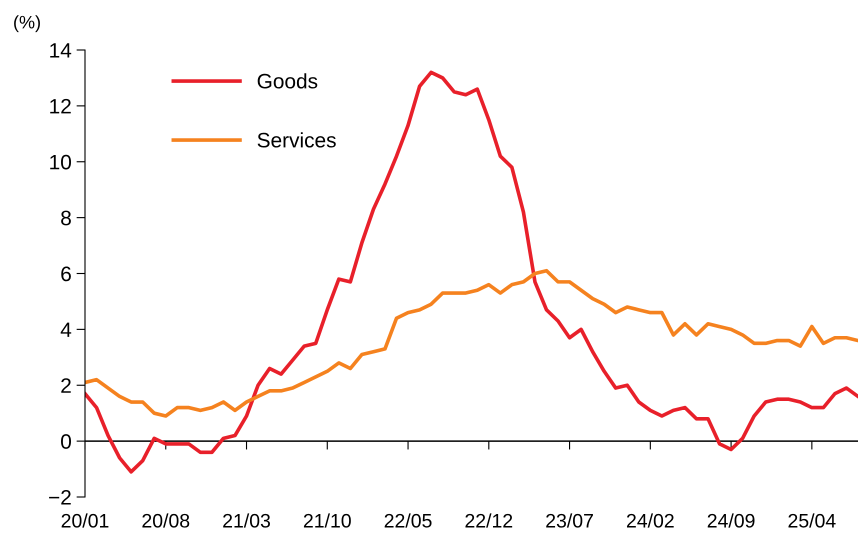 The height and width of the screenshot is (544, 858). Describe the element at coordinates (288, 81) in the screenshot. I see `legend-label: Goods` at that location.